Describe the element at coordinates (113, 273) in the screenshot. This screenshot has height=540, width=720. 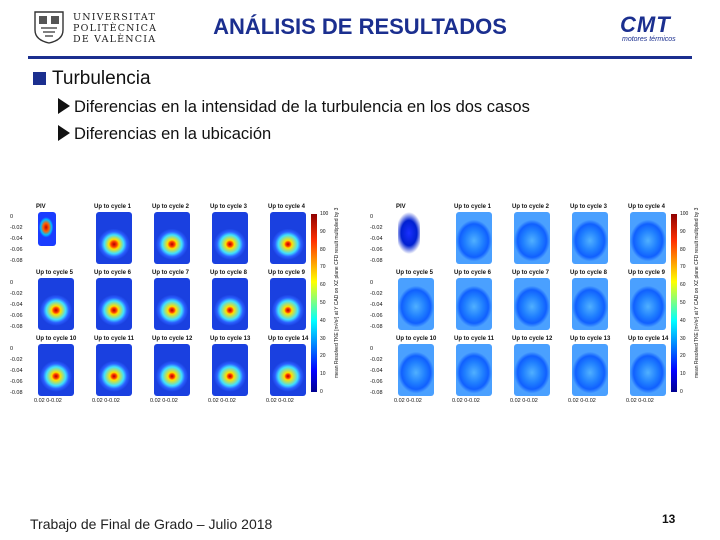
I see `cell-title: Up to cycle 6` at that location.